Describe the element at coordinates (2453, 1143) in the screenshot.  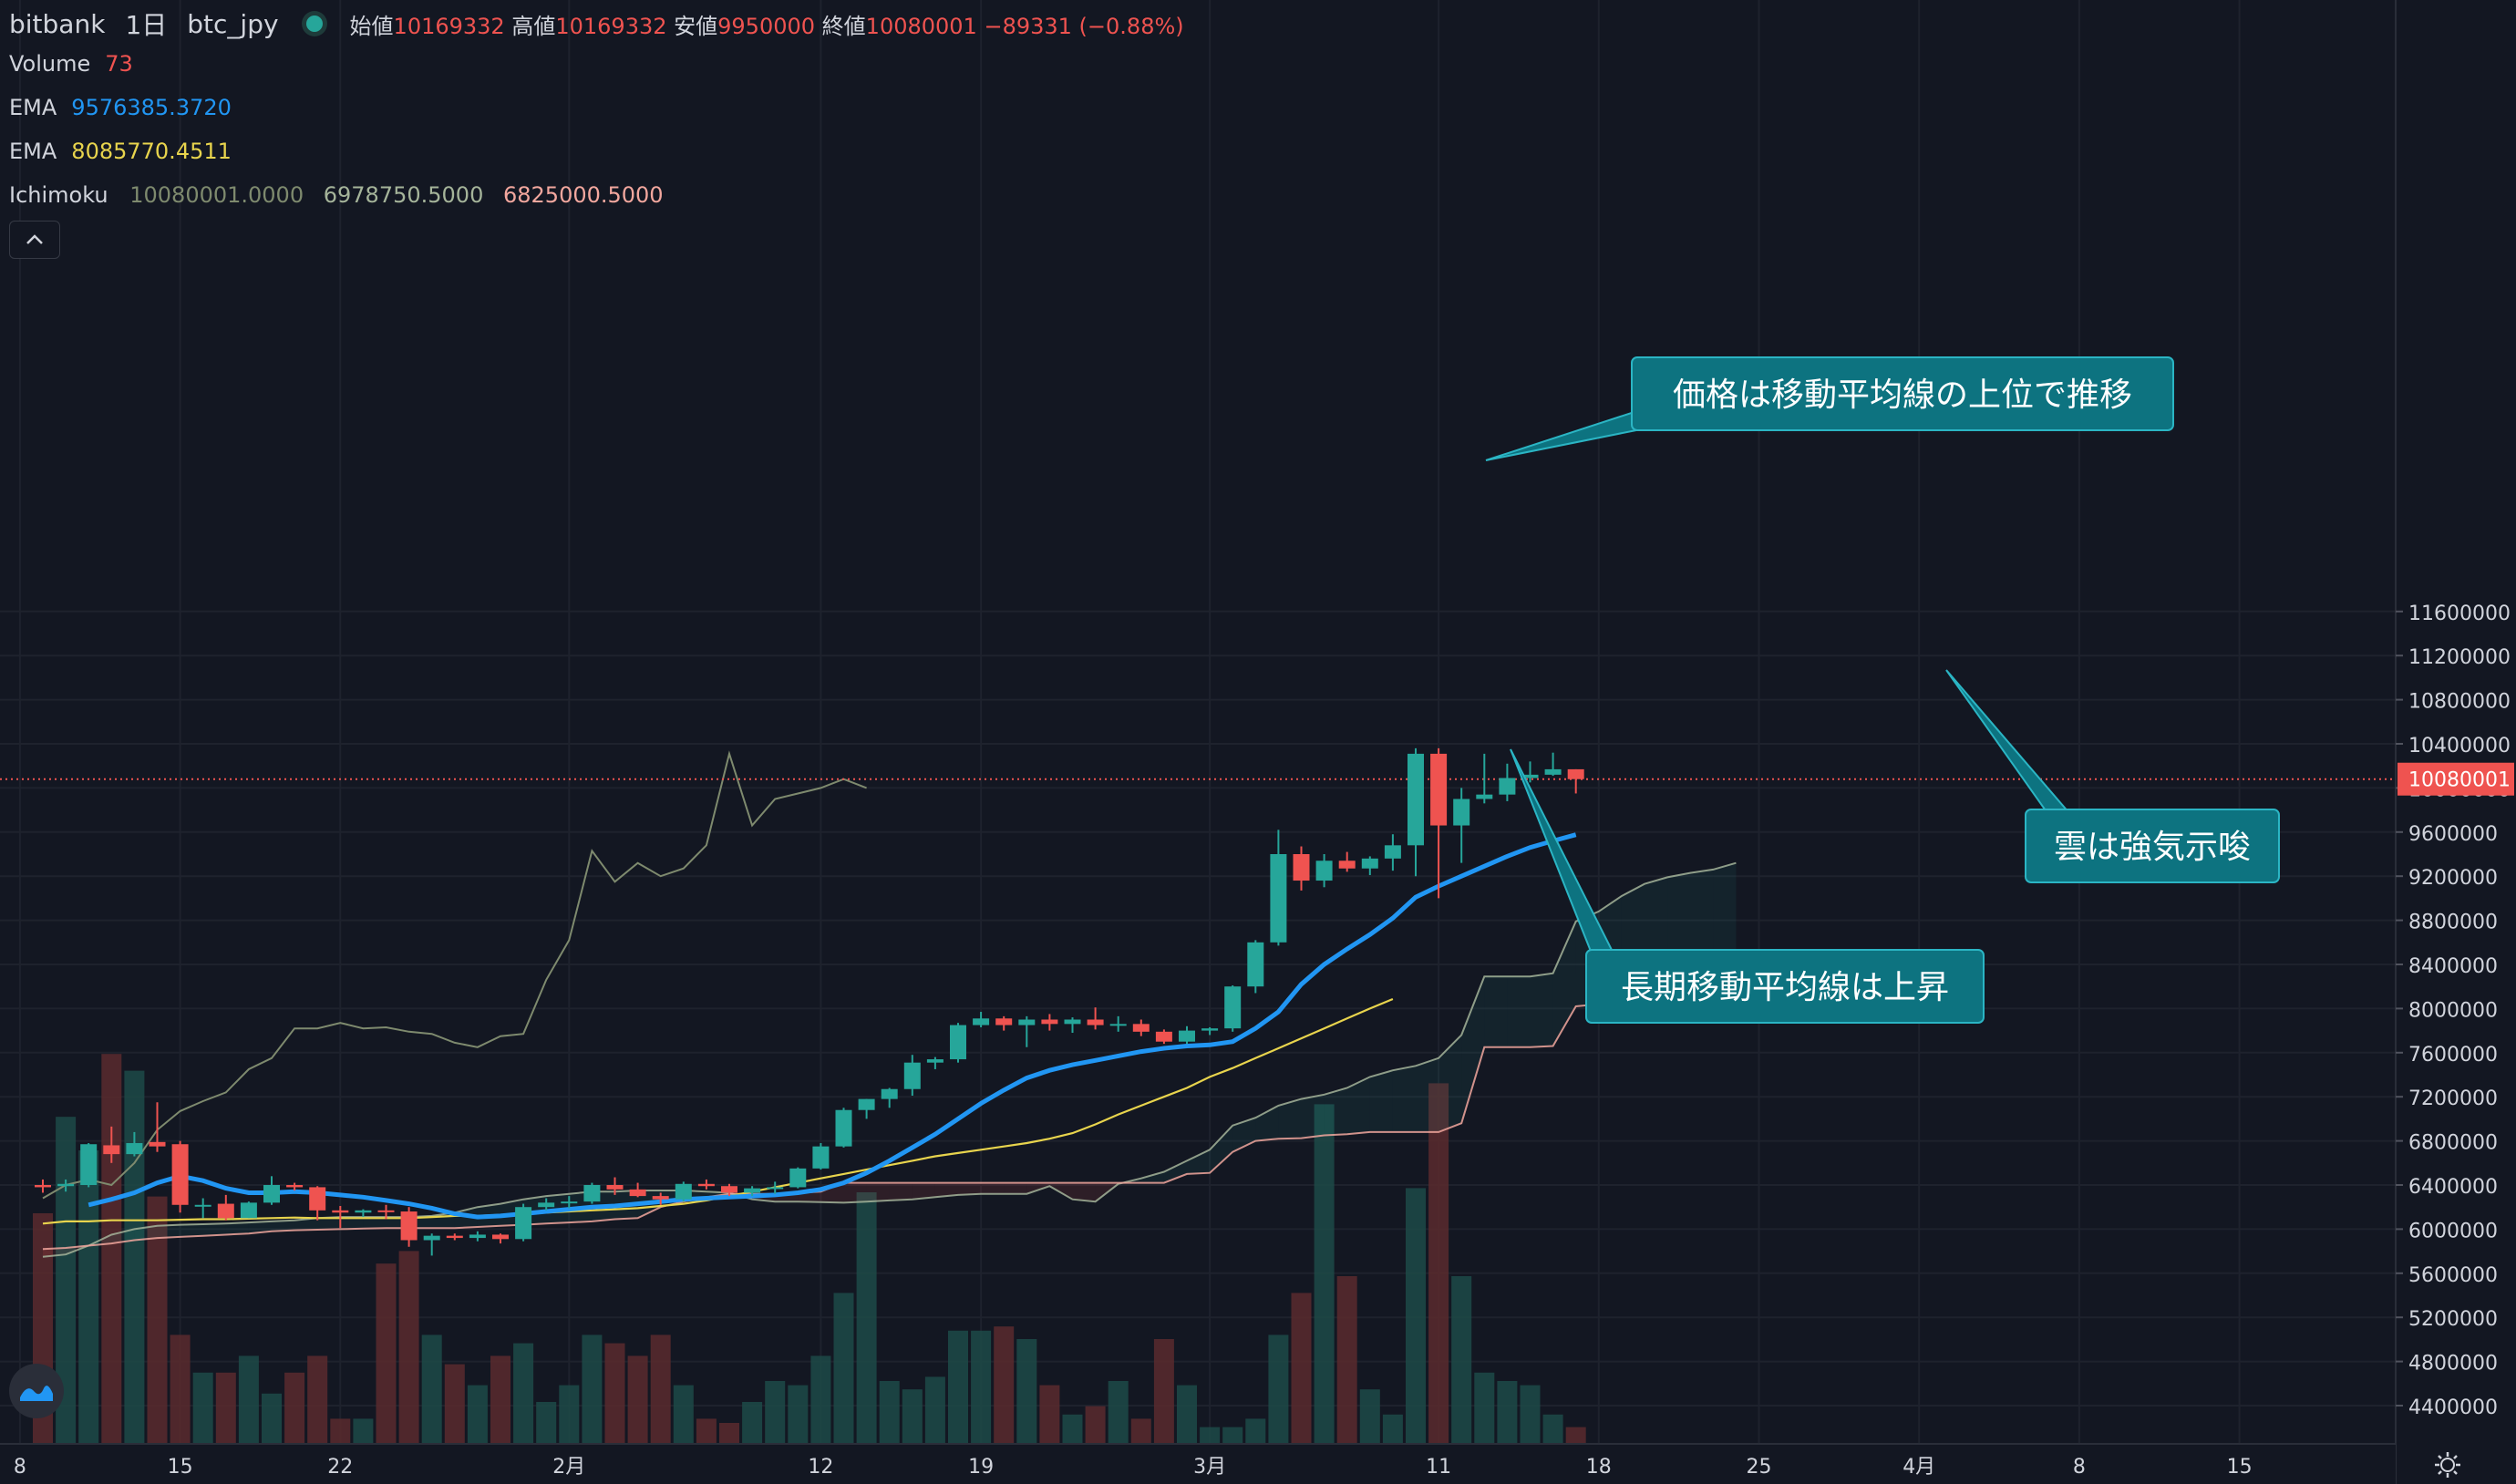
I see `price-tick-label: 6800000` at that location.